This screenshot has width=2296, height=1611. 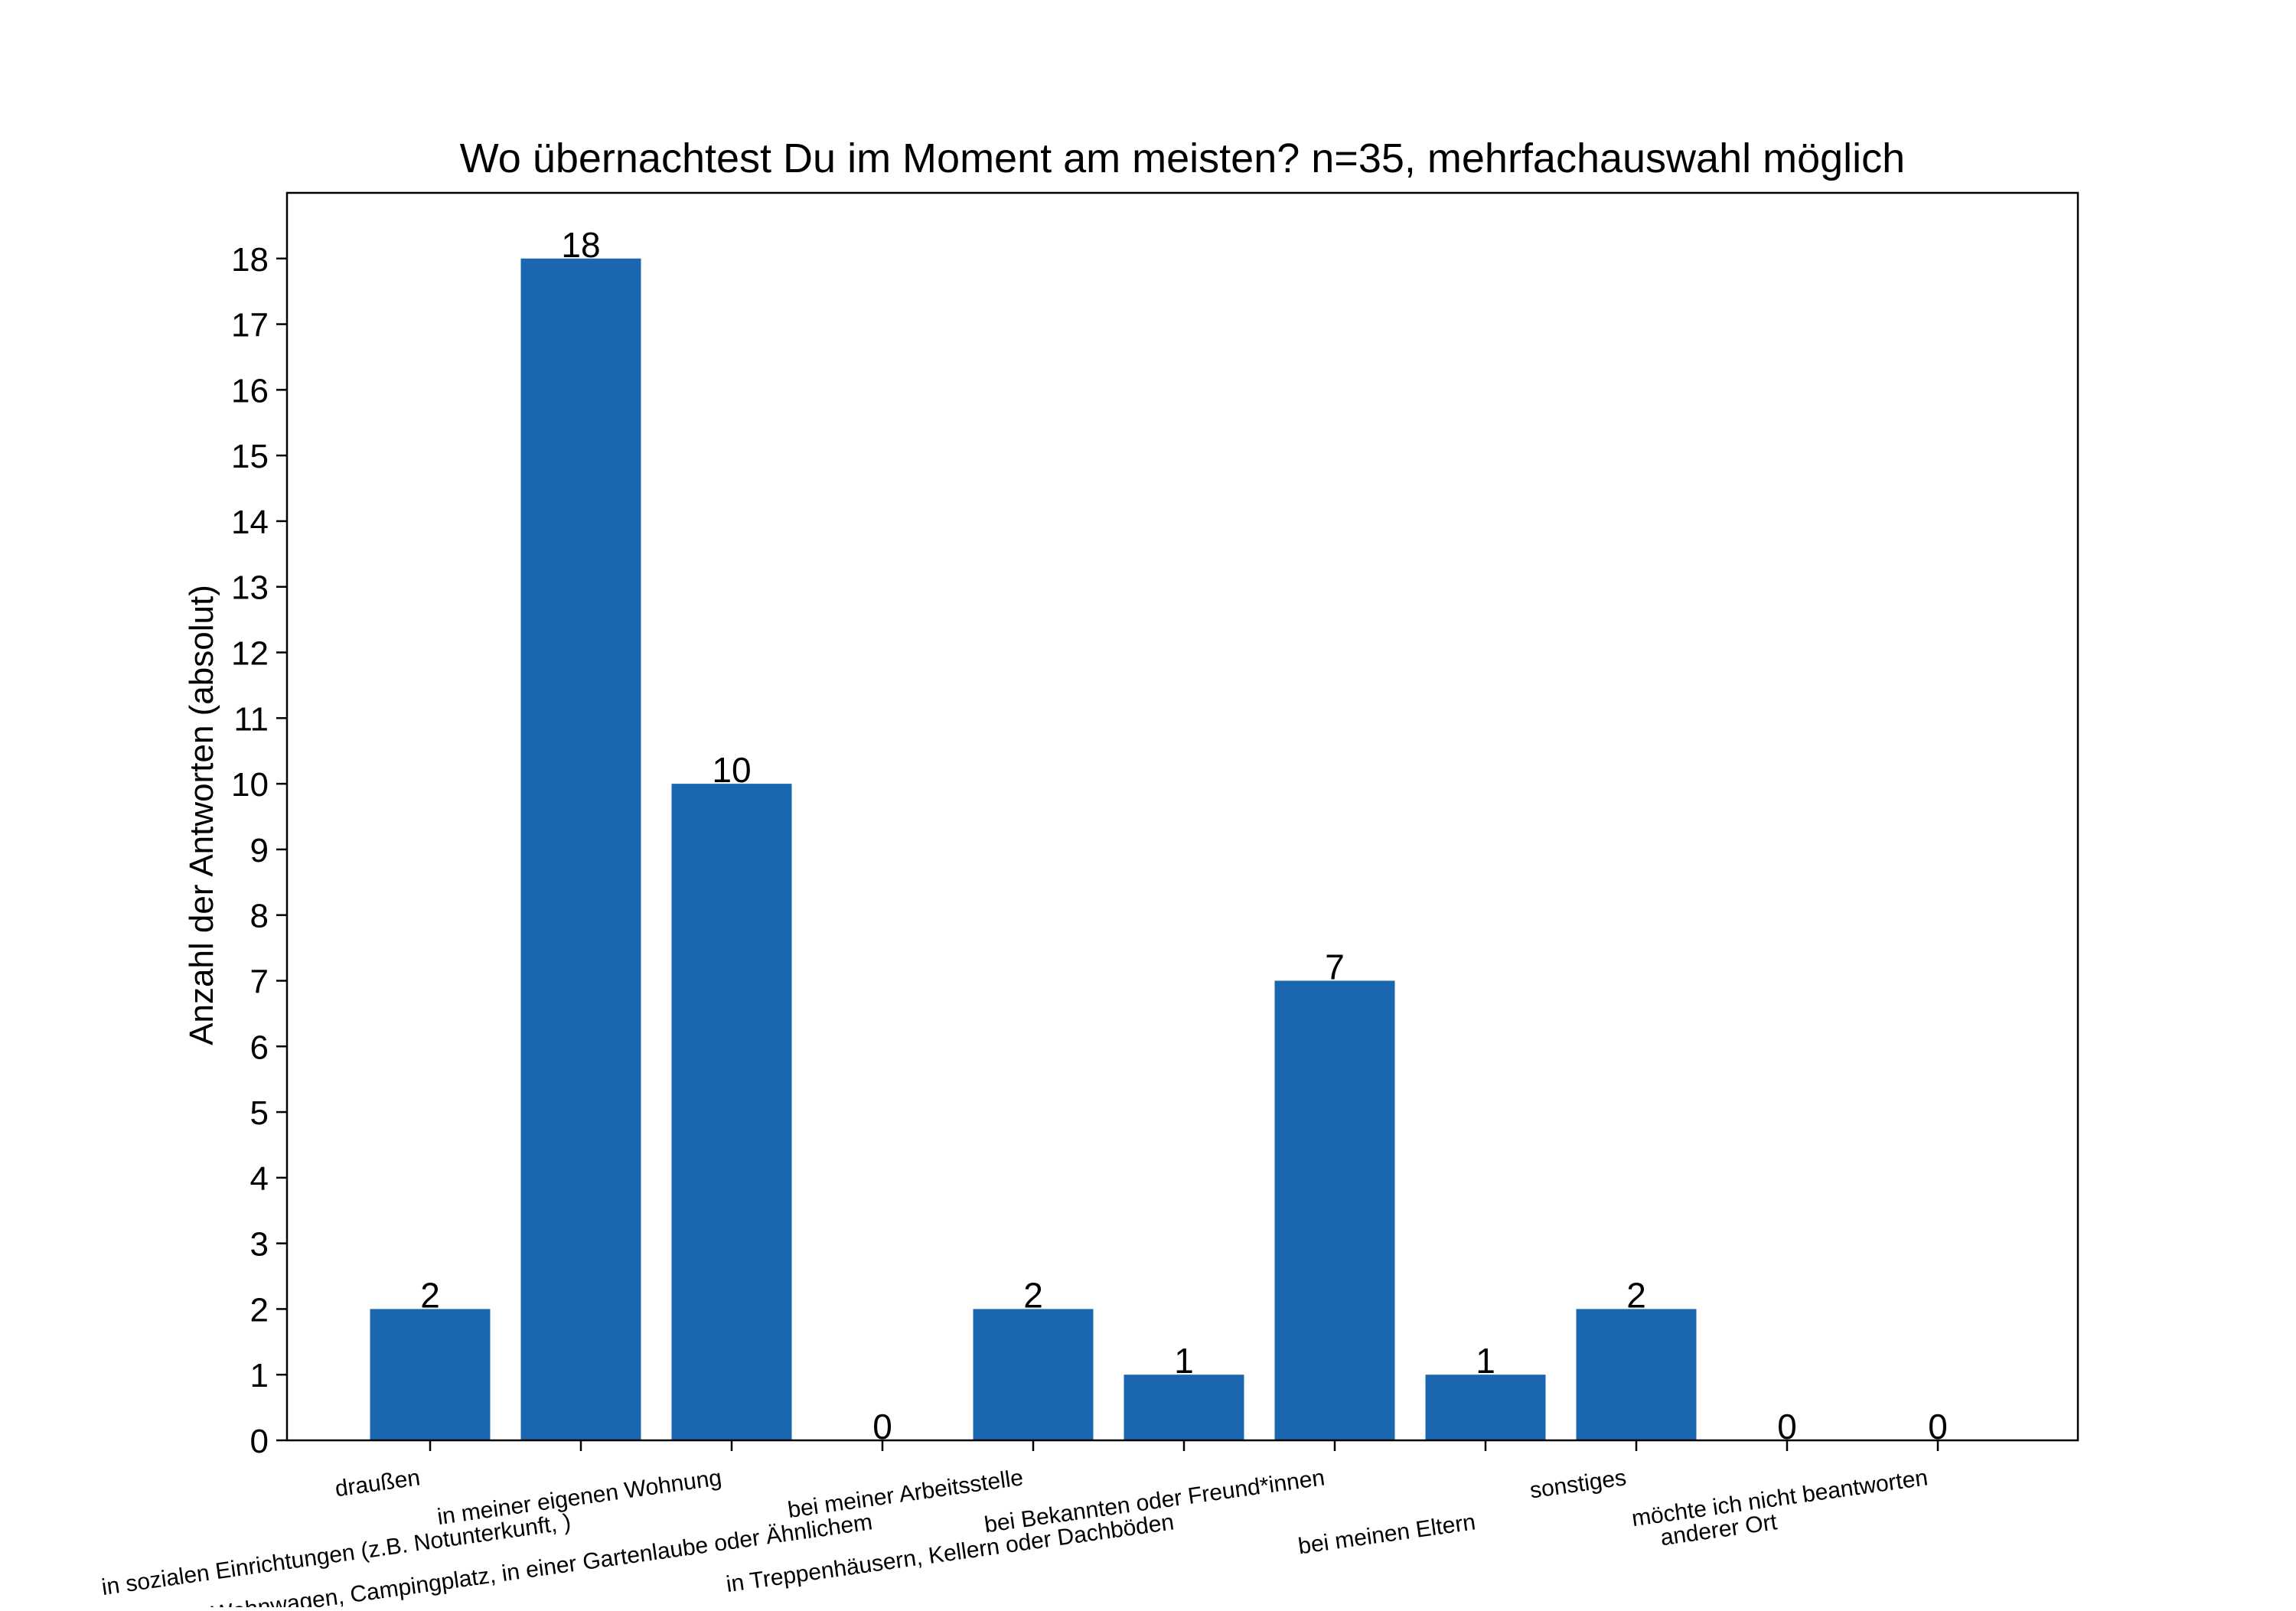 What do you see at coordinates (259, 1047) in the screenshot?
I see `y-tick-label: 6` at bounding box center [259, 1047].